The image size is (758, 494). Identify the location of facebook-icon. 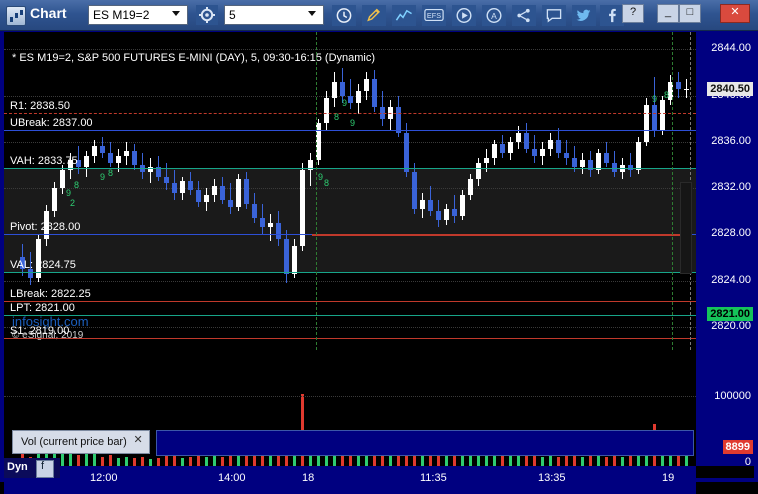
(612, 15).